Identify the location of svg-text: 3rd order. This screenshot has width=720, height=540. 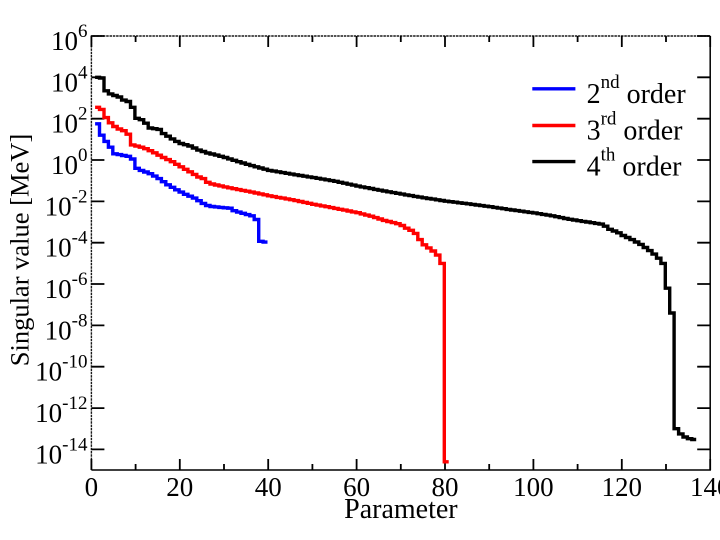
(635, 128).